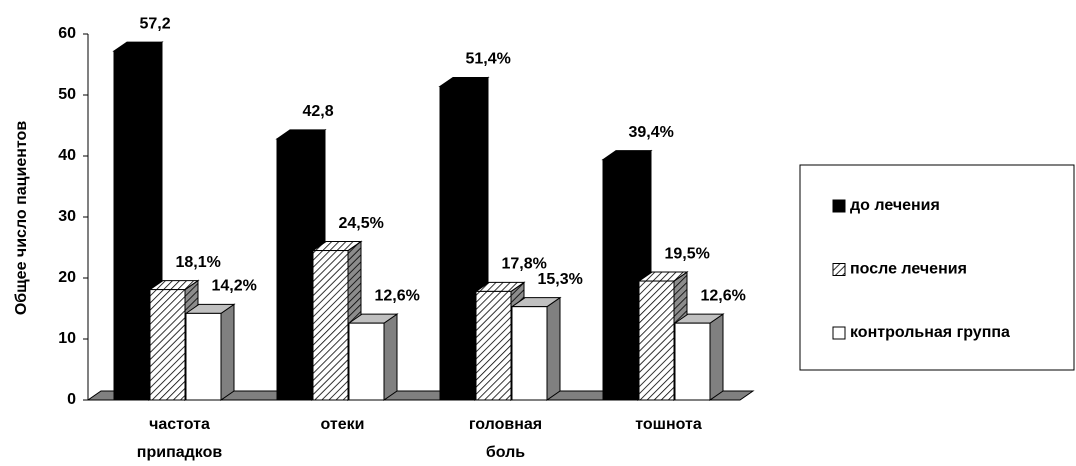  What do you see at coordinates (524, 264) in the screenshot?
I see `value-label: 17,8%` at bounding box center [524, 264].